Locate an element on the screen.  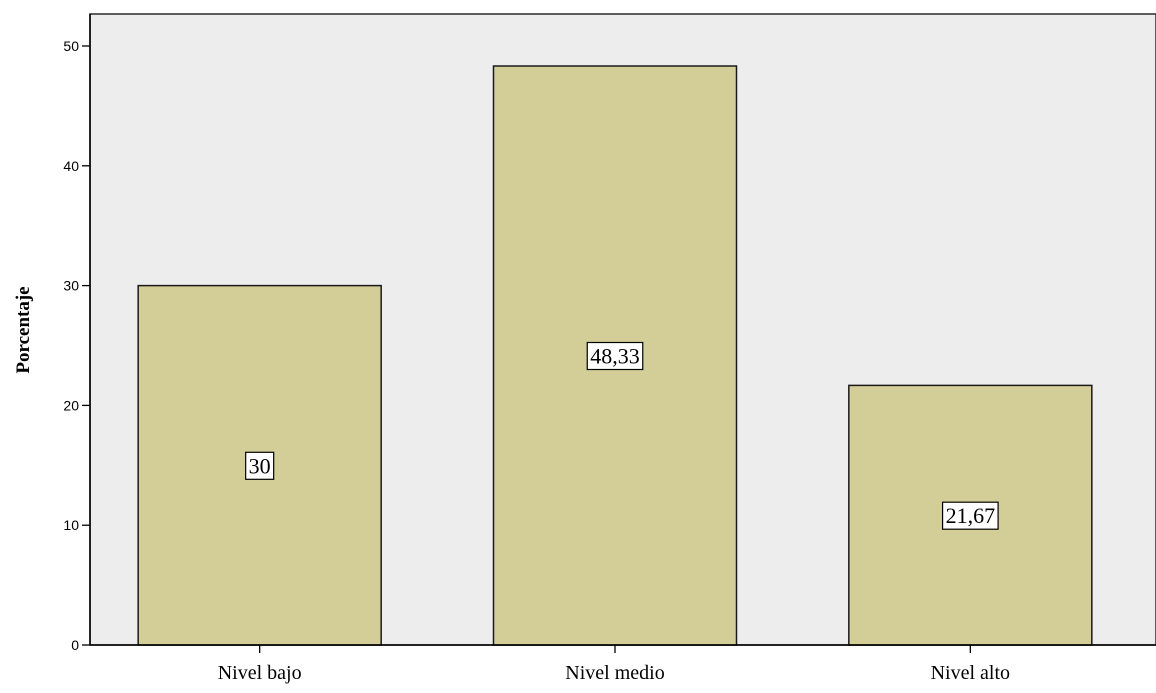
y-tick-label: 30 is located at coordinates (71, 286).